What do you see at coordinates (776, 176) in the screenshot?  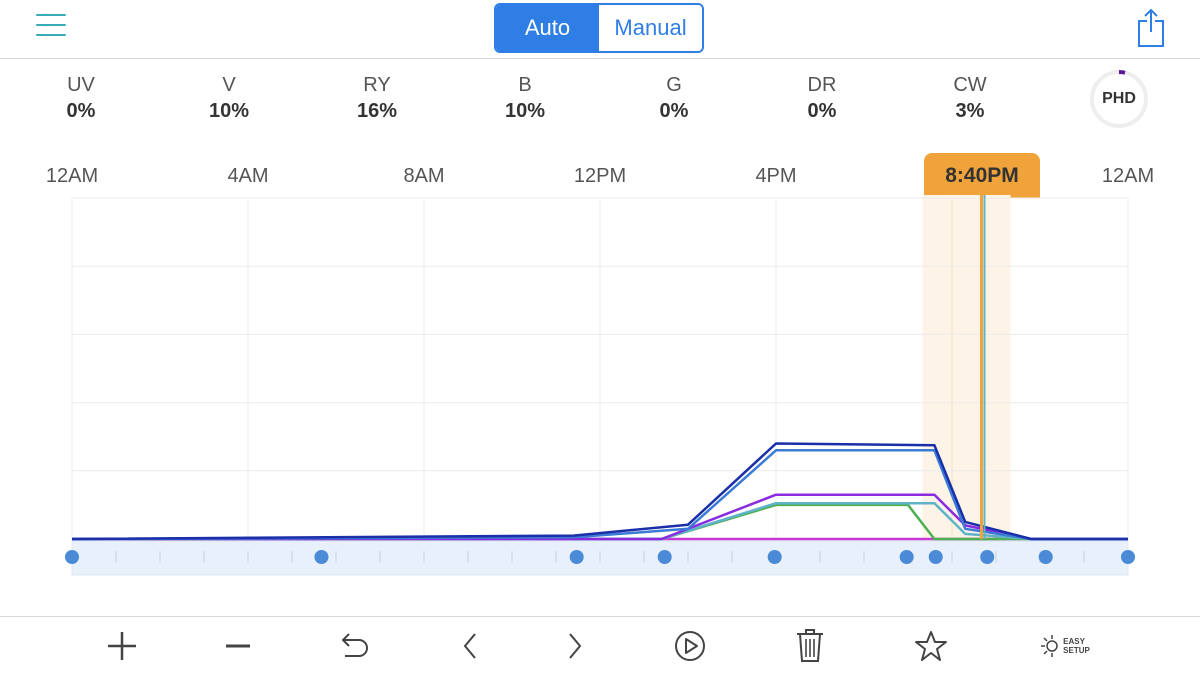 I see `time-label: 4PM` at bounding box center [776, 176].